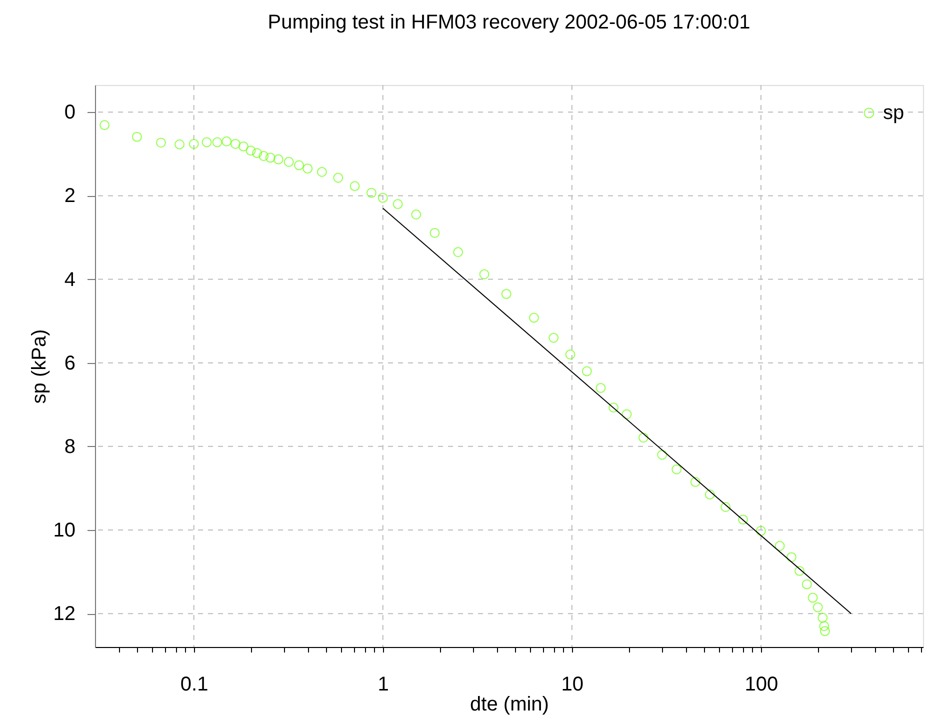 Image resolution: width=930 pixels, height=724 pixels. Describe the element at coordinates (572, 685) in the screenshot. I see `x-tick-label: 10` at that location.